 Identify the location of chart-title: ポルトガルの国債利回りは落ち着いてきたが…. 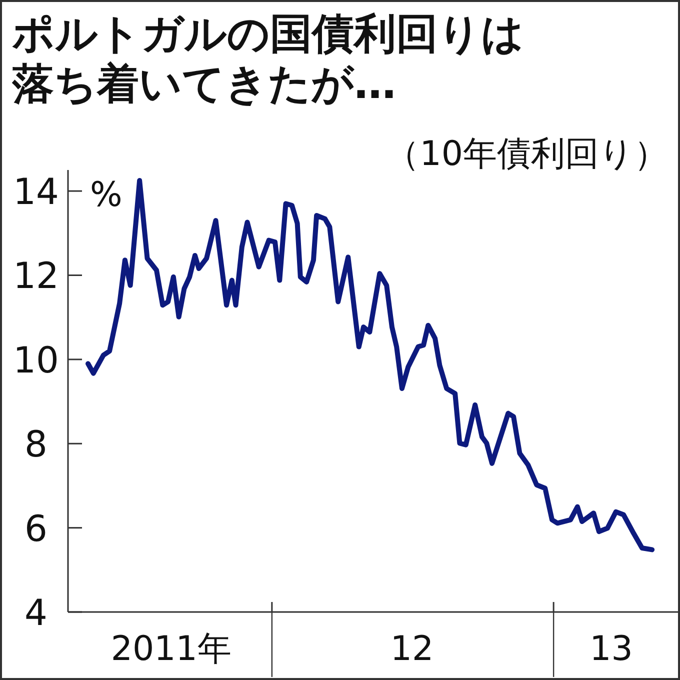
(267, 58).